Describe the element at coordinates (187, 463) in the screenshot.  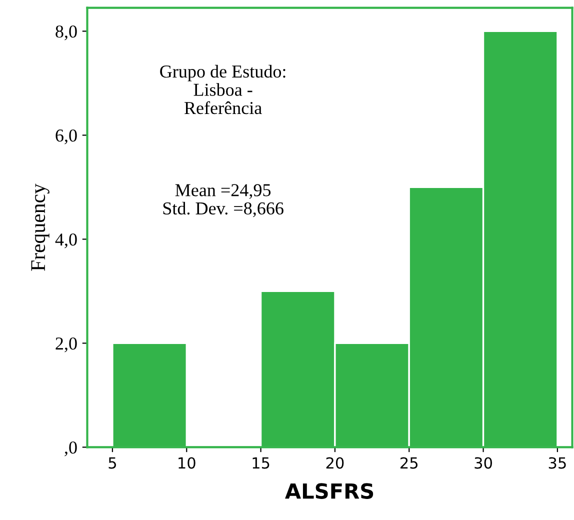
I see `x-tick-label: 10` at that location.